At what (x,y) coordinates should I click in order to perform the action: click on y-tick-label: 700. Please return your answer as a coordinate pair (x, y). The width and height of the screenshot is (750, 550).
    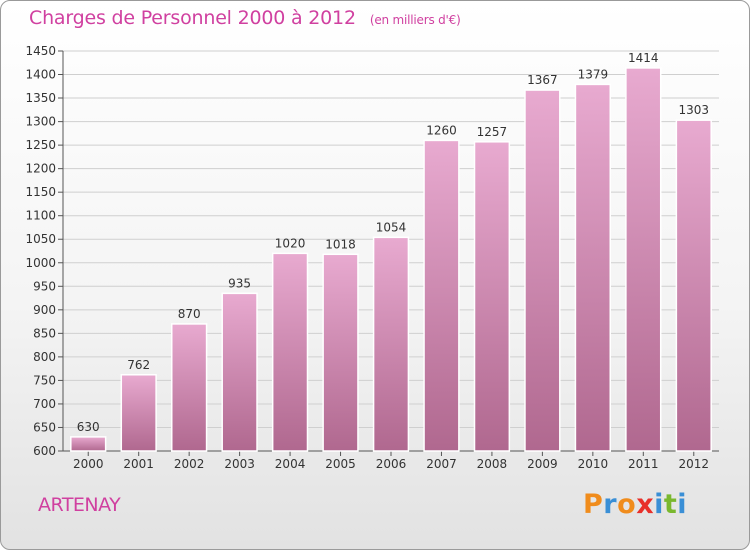
    Looking at the image, I should click on (44, 404).